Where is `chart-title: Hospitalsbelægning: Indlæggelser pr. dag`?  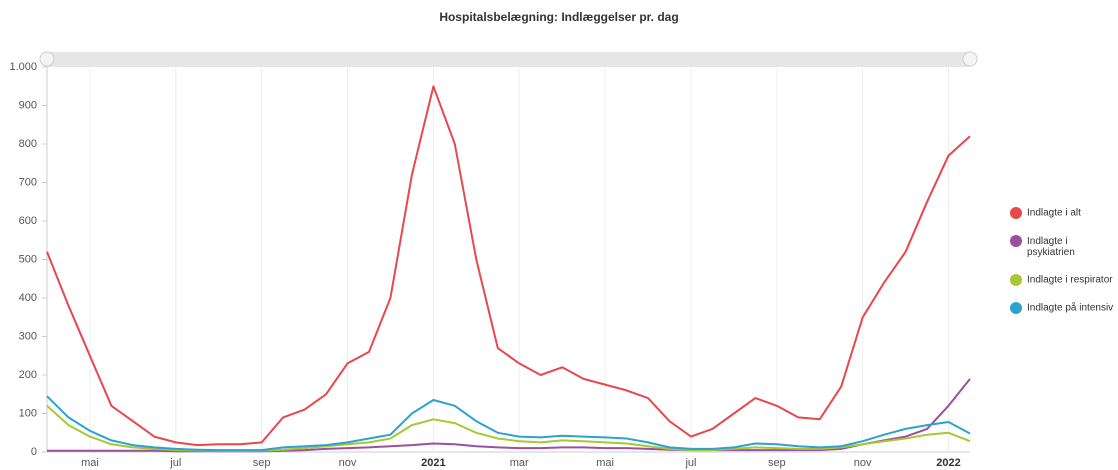
chart-title: Hospitalsbelægning: Indlæggelser pr. dag is located at coordinates (558, 17).